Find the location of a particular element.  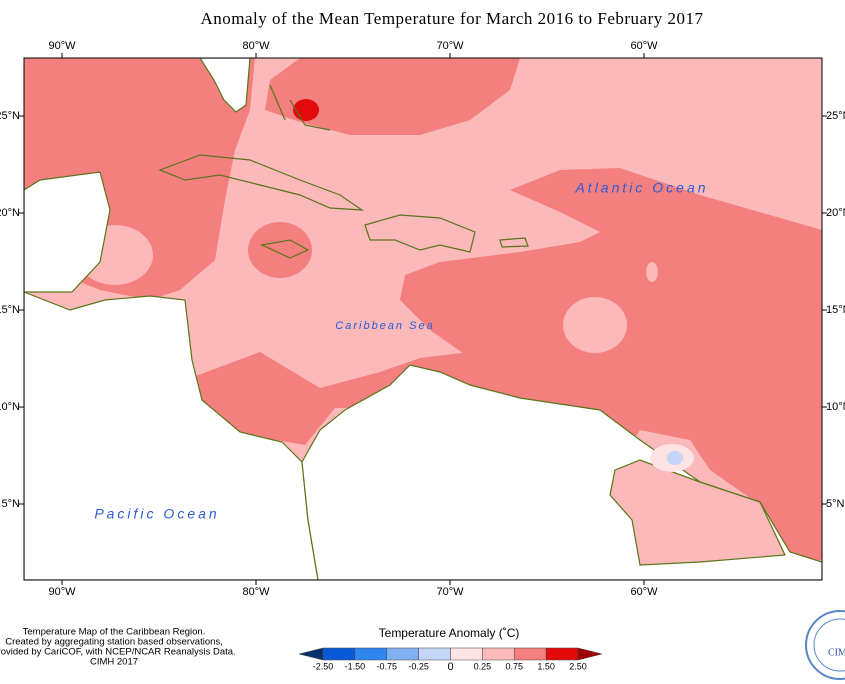

legend: -2.50 -1.50 -0.75 -0.25 0 0.25 0.75 1.50 2.50 is located at coordinates (450, 660).